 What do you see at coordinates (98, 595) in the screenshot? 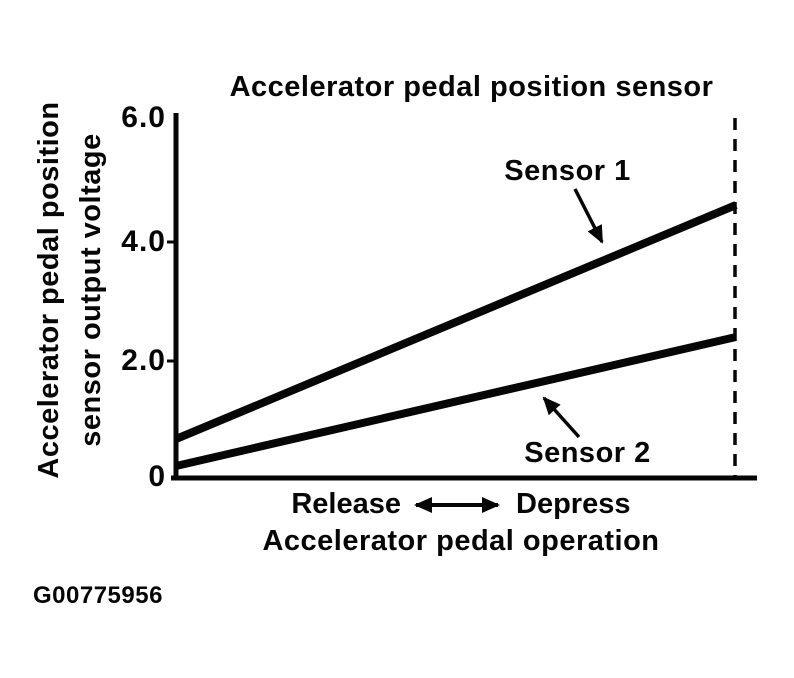
I see `figure-code: G00775956` at bounding box center [98, 595].